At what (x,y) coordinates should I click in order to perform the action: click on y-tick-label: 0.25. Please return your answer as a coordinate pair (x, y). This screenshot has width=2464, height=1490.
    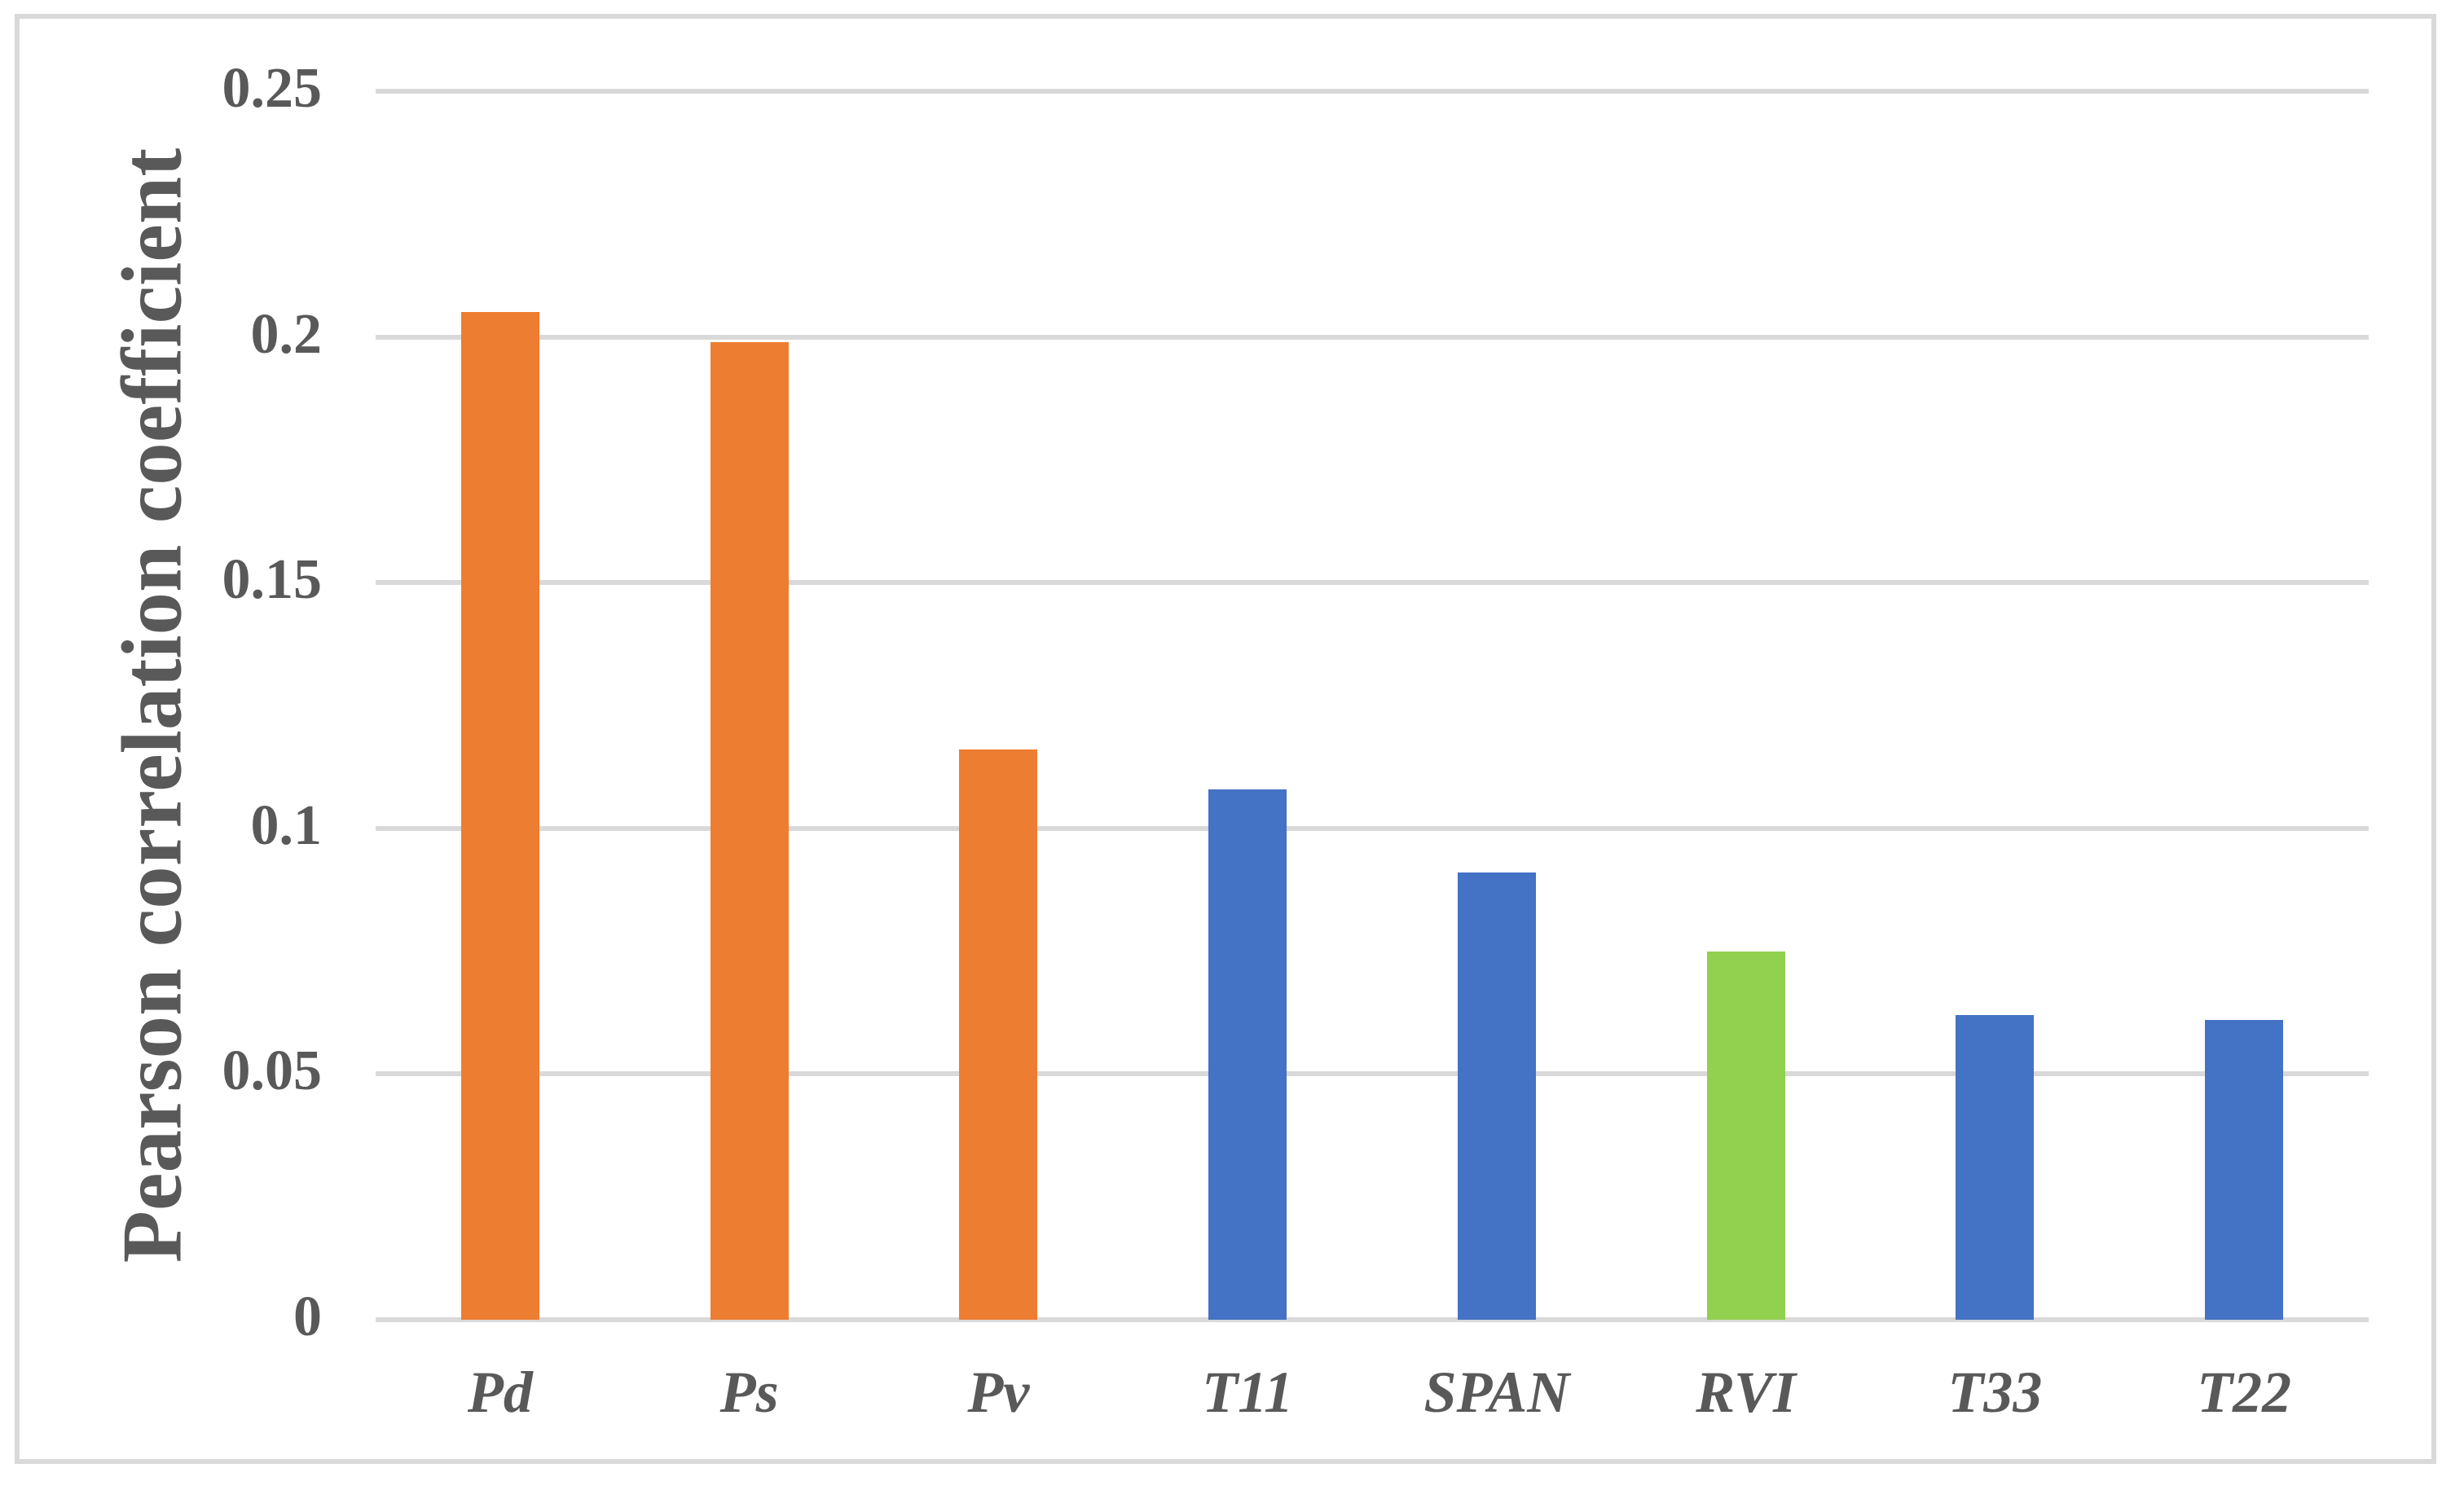
    Looking at the image, I should click on (272, 88).